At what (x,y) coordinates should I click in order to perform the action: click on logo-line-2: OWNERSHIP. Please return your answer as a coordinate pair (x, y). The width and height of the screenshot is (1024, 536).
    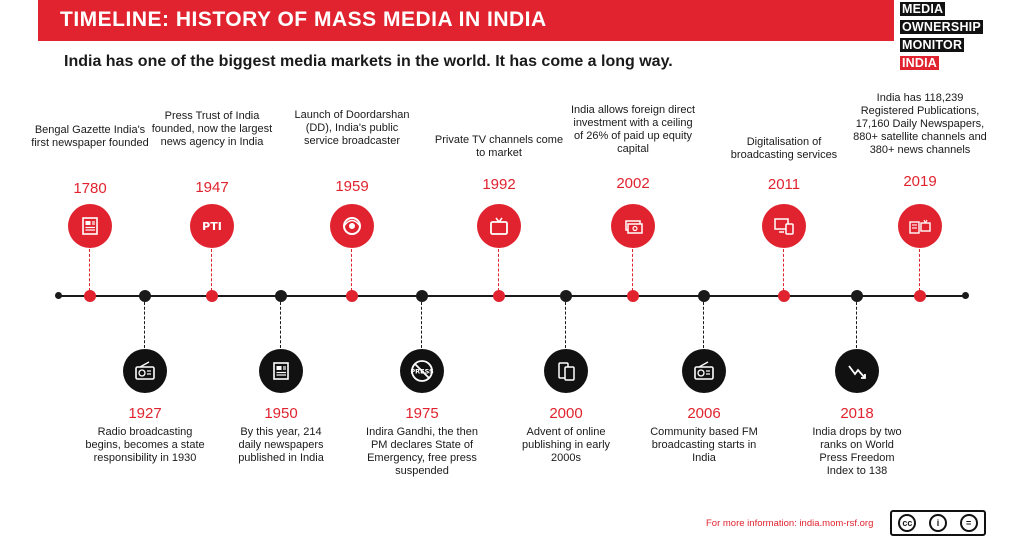
    Looking at the image, I should click on (941, 27).